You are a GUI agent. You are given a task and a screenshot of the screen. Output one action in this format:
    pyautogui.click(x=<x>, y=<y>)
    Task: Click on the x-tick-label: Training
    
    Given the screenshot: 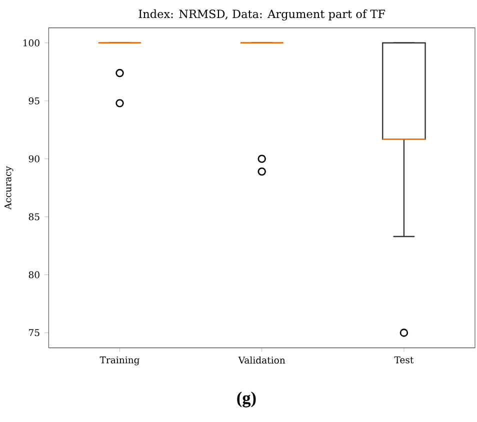 What is the action you would take?
    pyautogui.click(x=120, y=361)
    